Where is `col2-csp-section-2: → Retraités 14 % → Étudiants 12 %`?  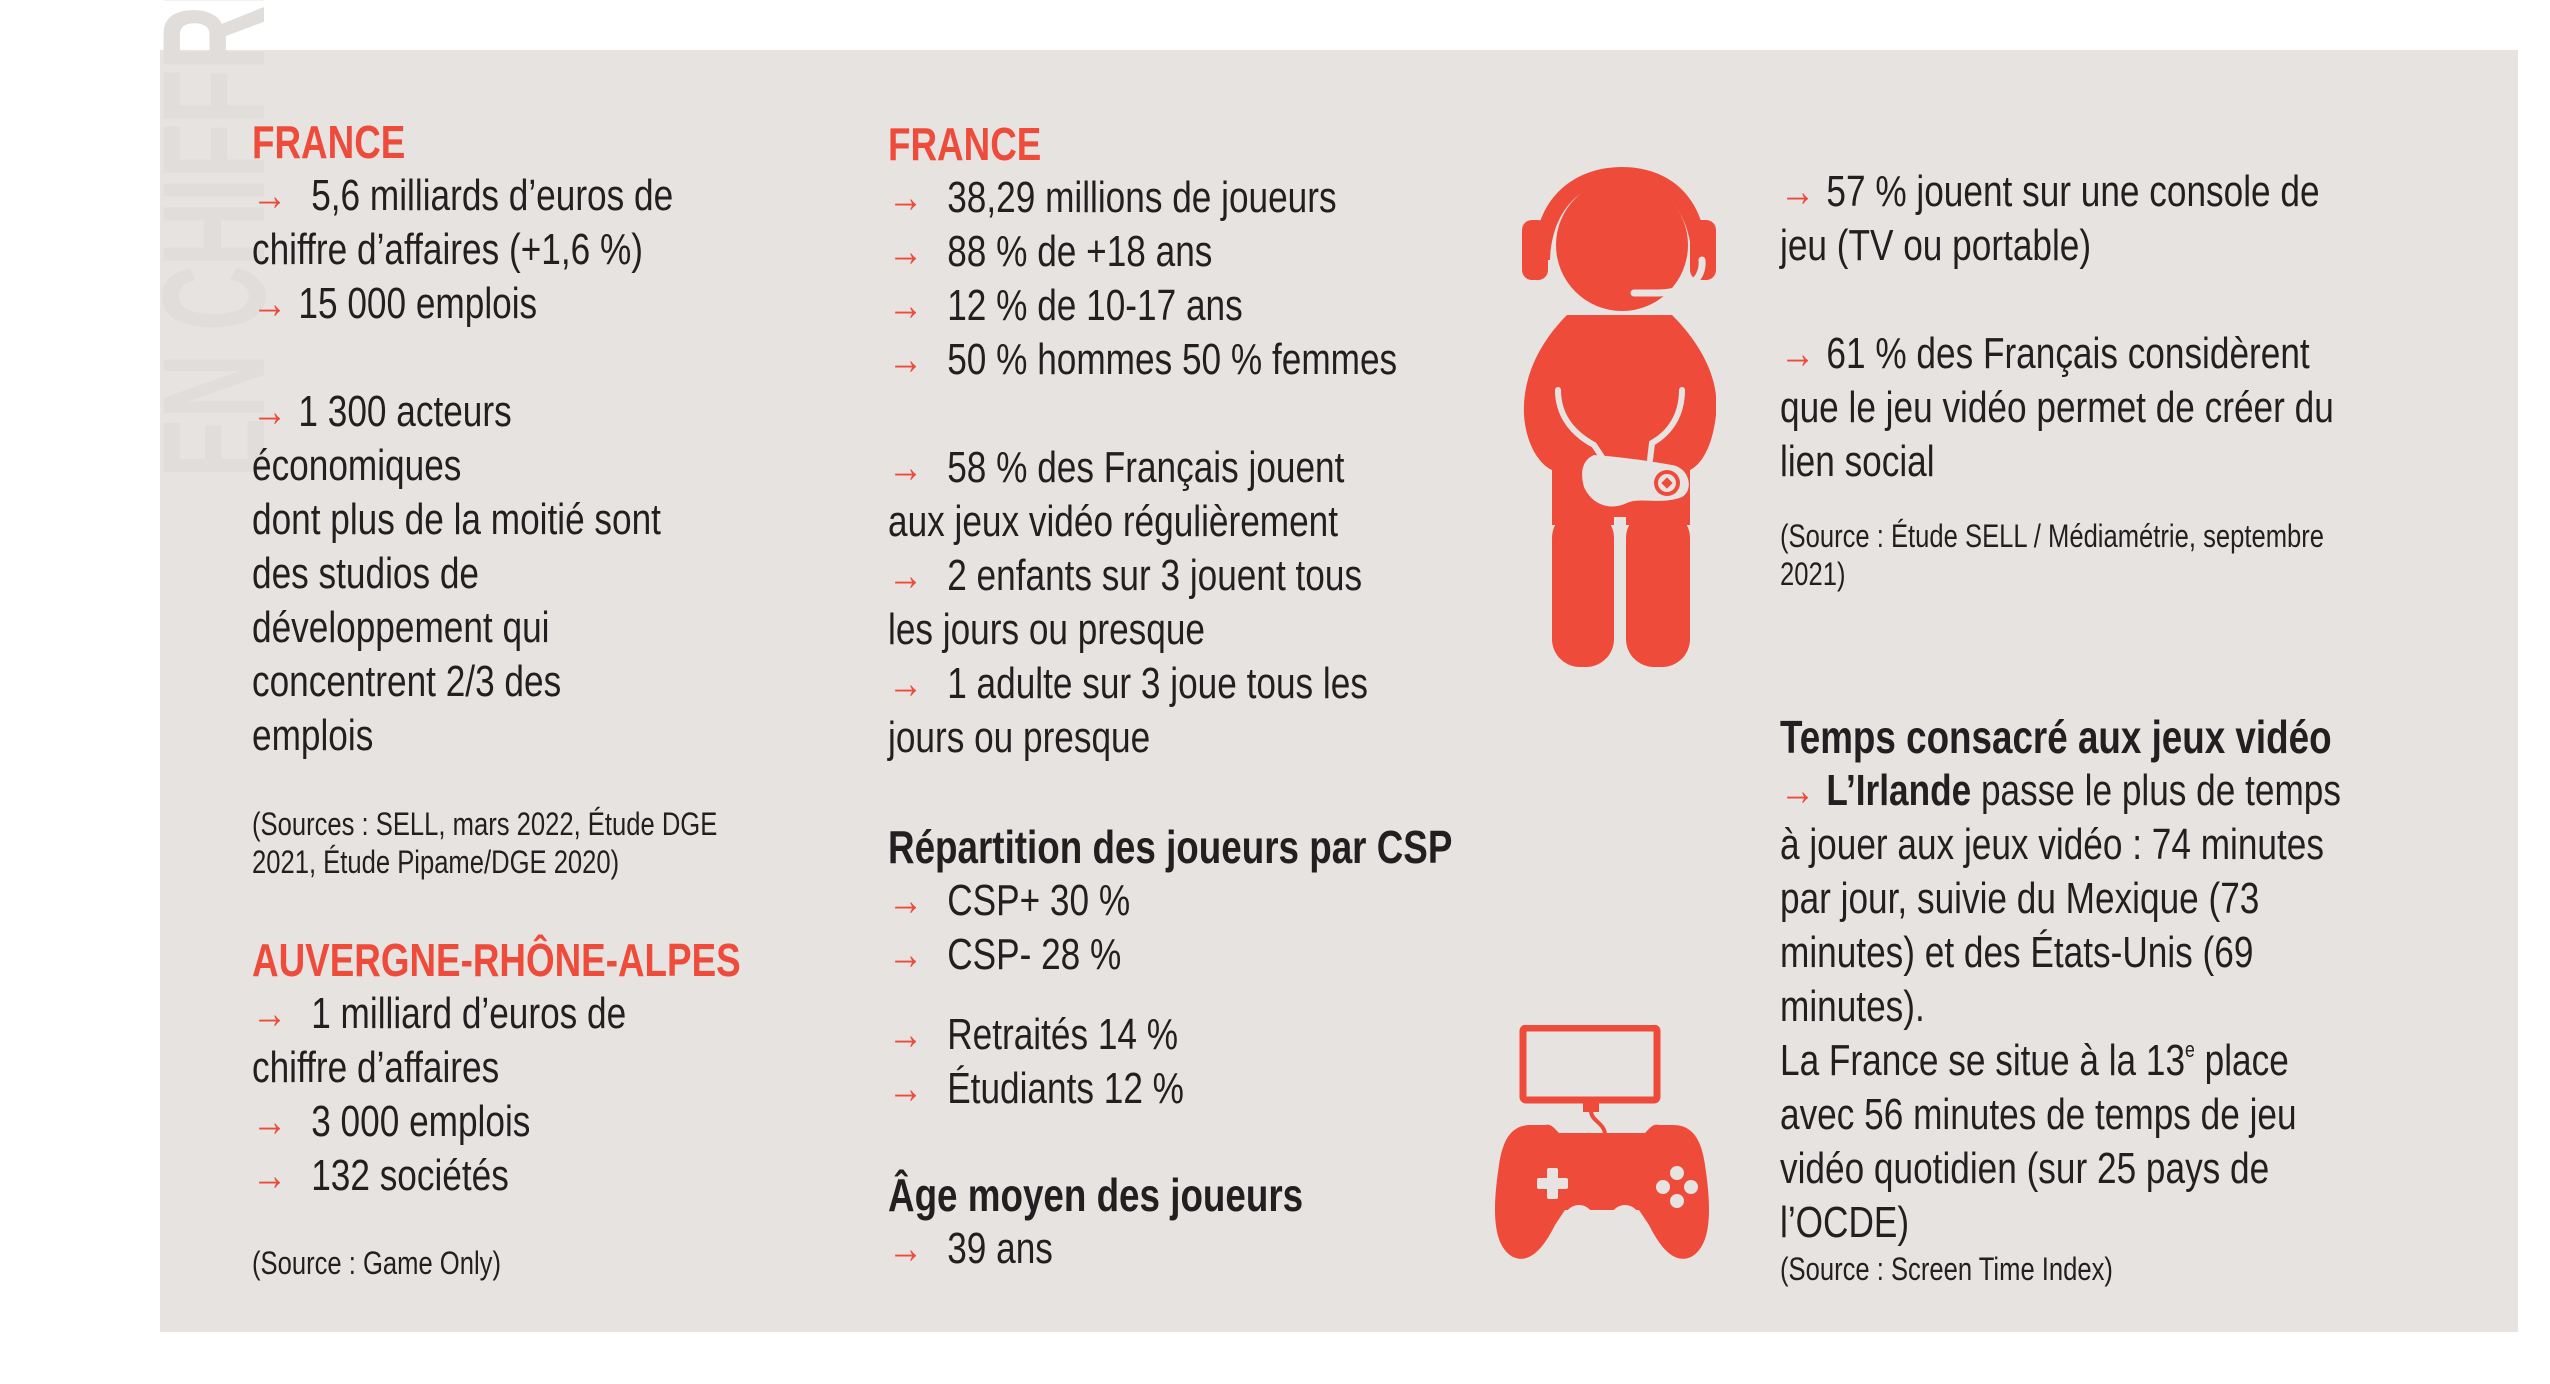 col2-csp-section-2: → Retraités 14 % → Étudiants 12 % is located at coordinates (1036, 1062).